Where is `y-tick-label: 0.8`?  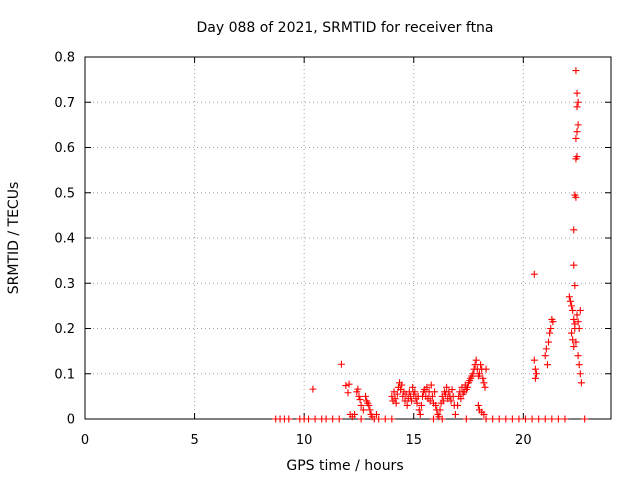 y-tick-label: 0.8 is located at coordinates (64, 58).